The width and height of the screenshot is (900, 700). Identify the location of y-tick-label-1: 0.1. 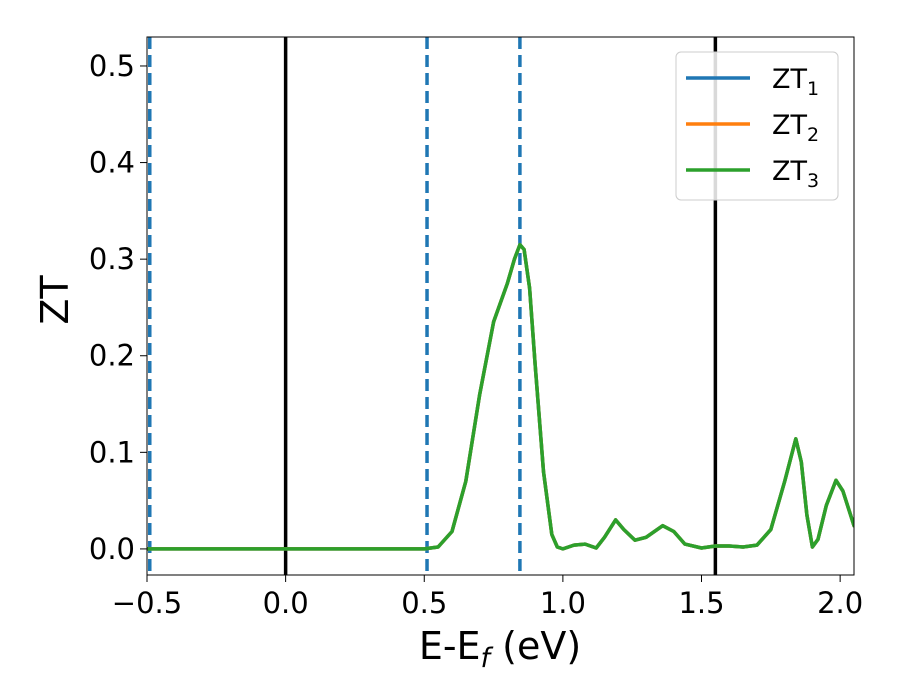
(112, 452).